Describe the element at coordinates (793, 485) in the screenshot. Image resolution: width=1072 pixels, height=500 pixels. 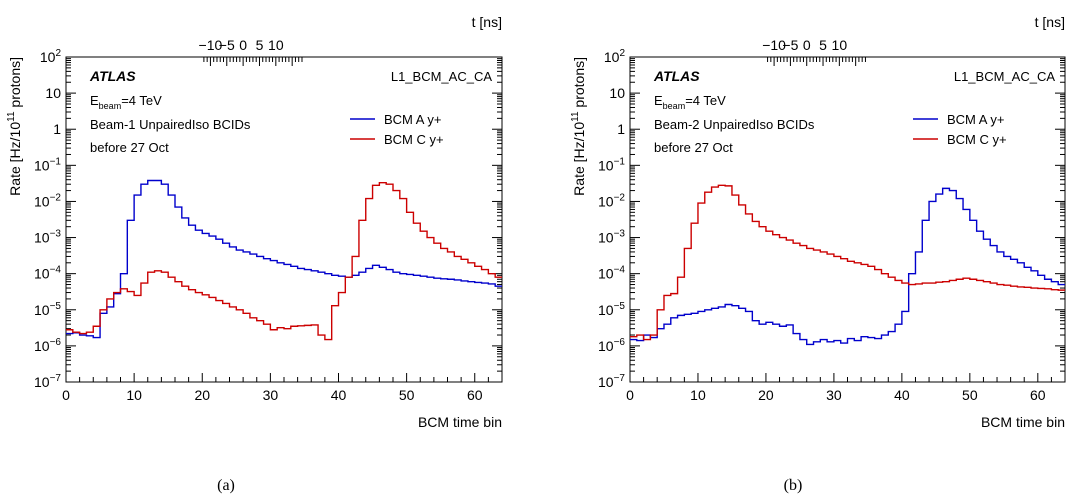
I see `panel-caption: (b)` at that location.